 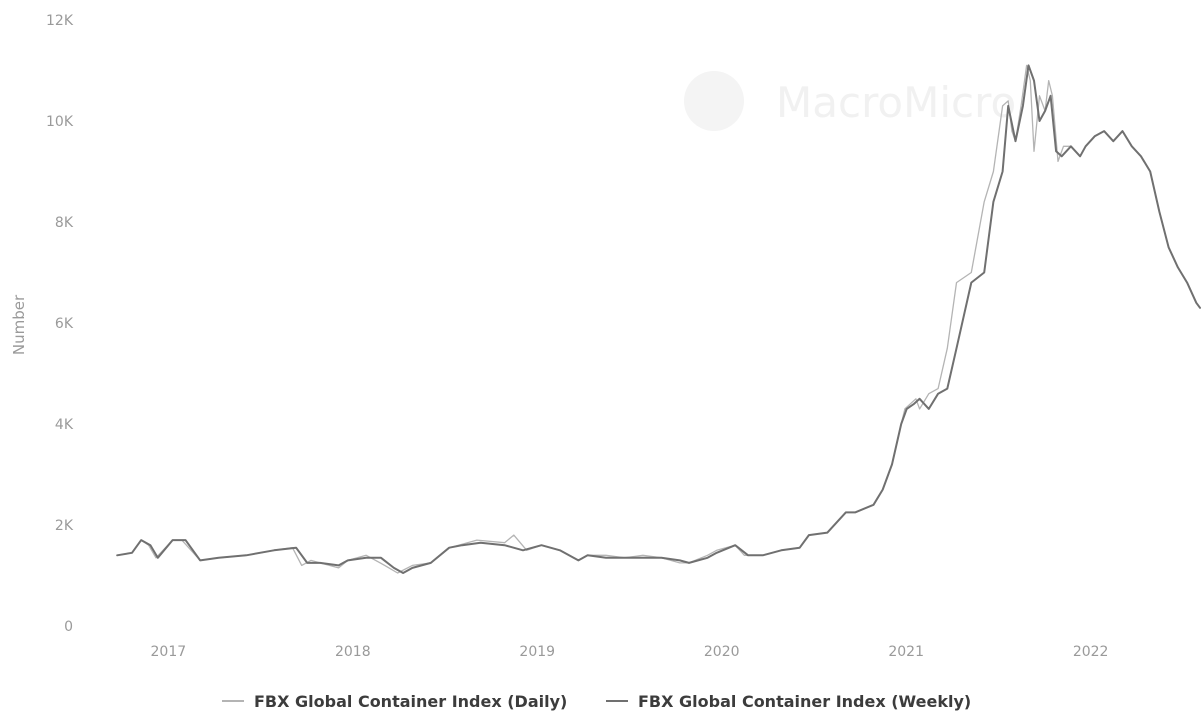 What do you see at coordinates (537, 652) in the screenshot?
I see `x-tick-label: 2019` at bounding box center [537, 652].